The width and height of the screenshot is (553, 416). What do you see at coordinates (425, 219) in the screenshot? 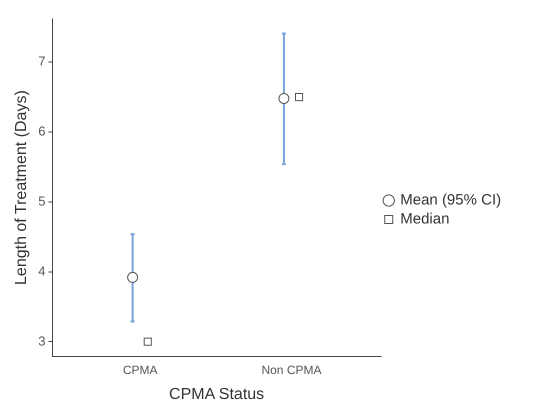
I see `legend-label: Median` at bounding box center [425, 219].